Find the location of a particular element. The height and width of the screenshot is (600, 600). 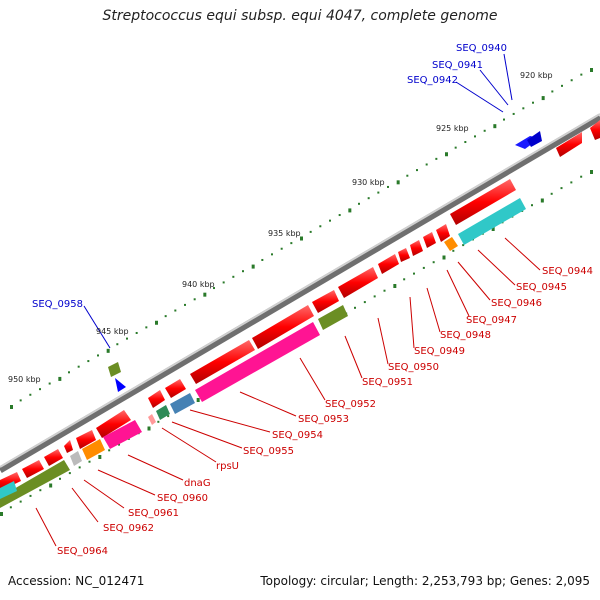

gene-label: SEQ_0945 is located at coordinates (541, 287).